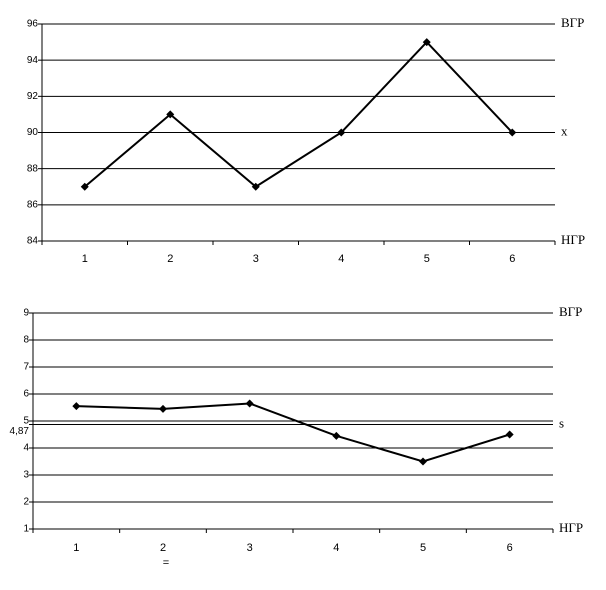 The width and height of the screenshot is (606, 590). What do you see at coordinates (26, 529) in the screenshot?
I see `y-tick-label: 1` at bounding box center [26, 529].